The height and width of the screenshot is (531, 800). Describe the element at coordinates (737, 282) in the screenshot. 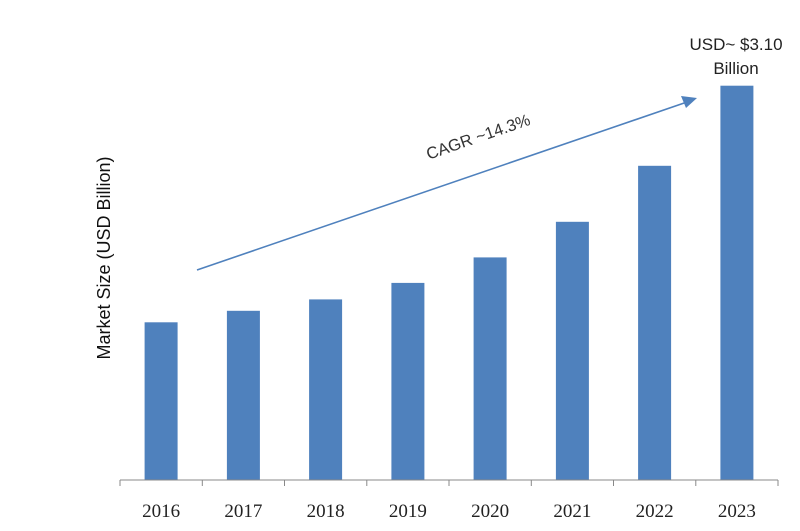

I see `bar-2023` at that location.